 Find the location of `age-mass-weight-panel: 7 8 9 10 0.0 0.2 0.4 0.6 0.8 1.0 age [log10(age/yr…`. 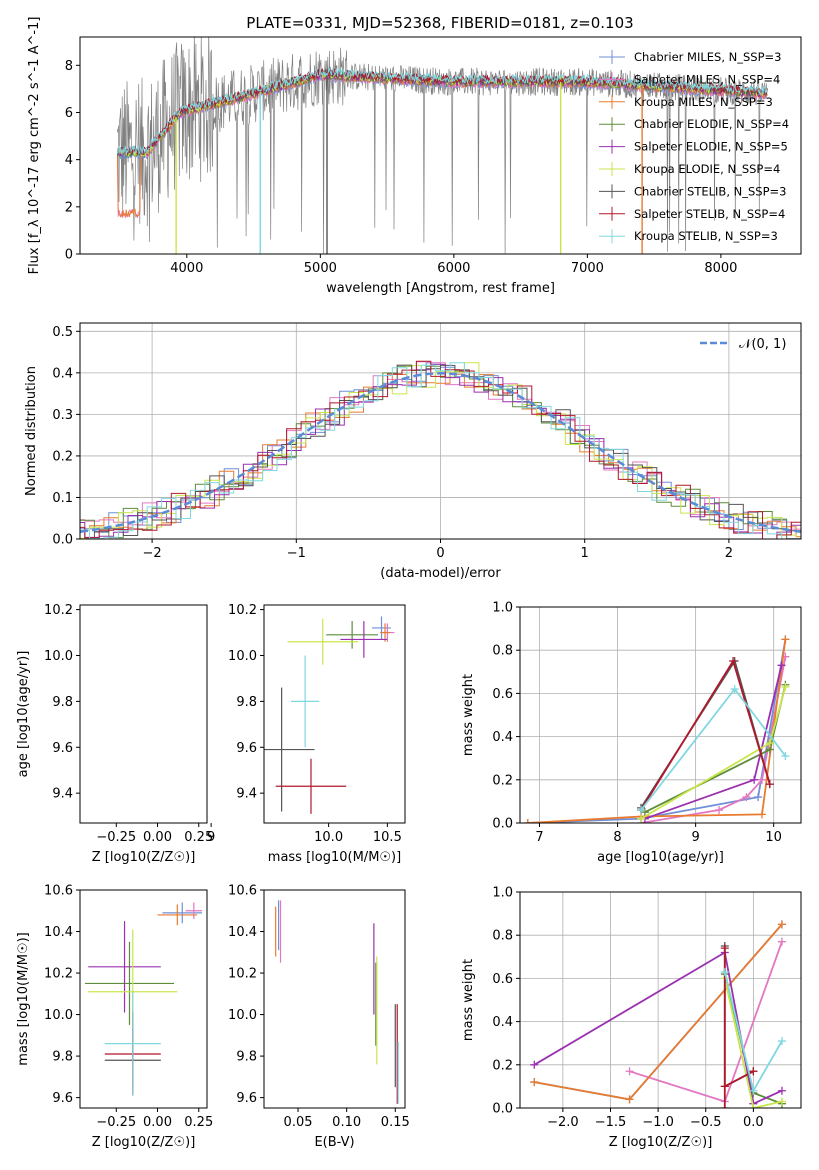

age-mass-weight-panel: 7 8 9 10 0.0 0.2 0.4 0.6 0.8 1.0 age [log10(age/yr… is located at coordinates (631, 733).